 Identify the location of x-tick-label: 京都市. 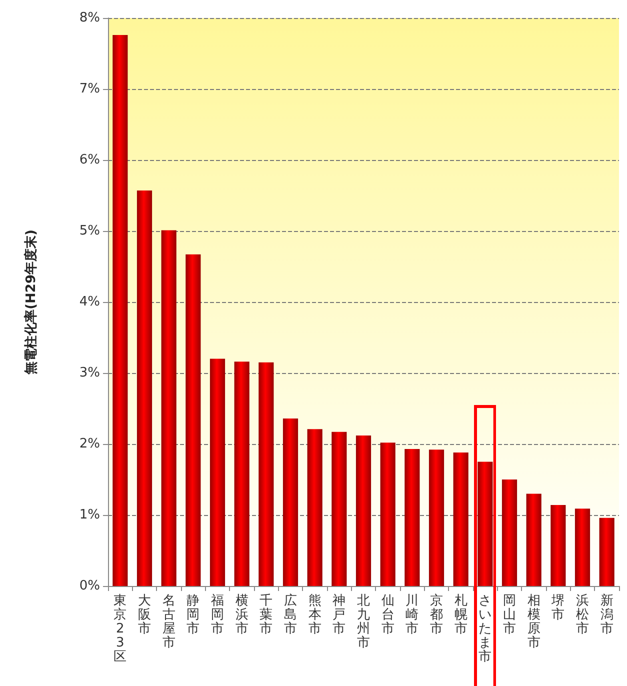
(436, 615).